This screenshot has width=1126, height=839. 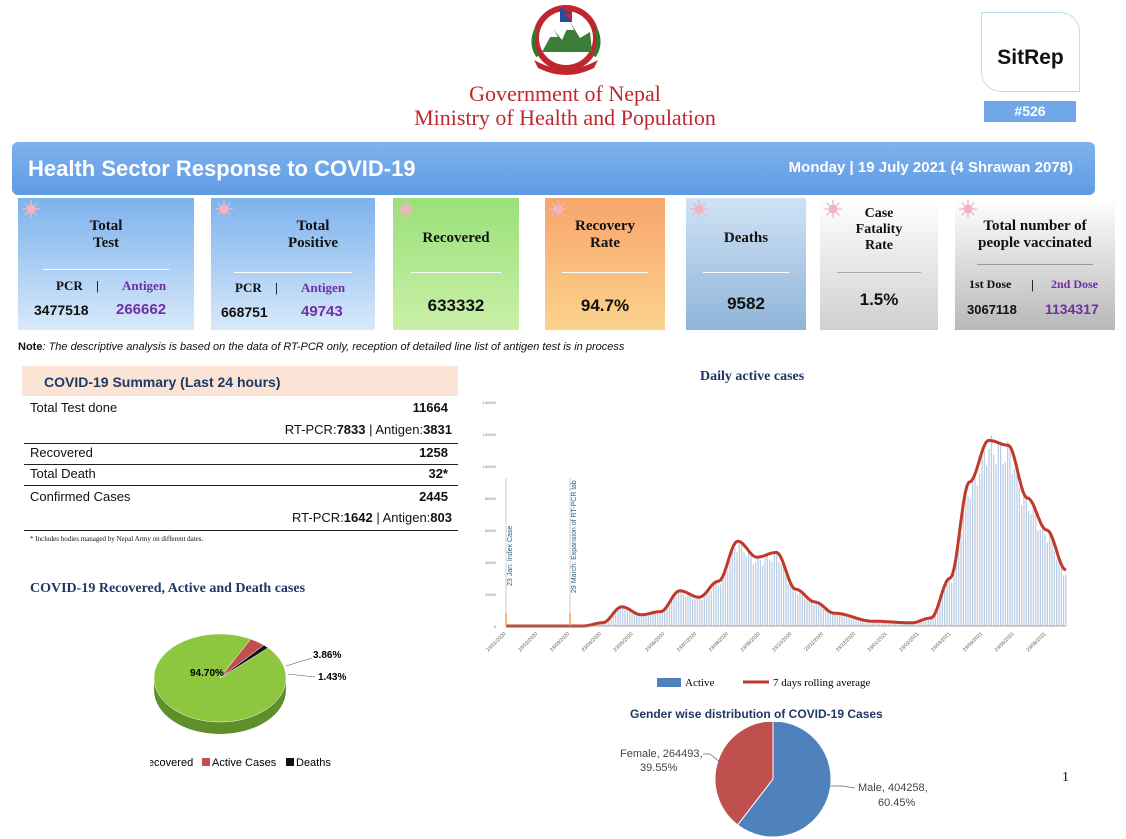 I want to click on card-title: Positive, so click(x=313, y=243).